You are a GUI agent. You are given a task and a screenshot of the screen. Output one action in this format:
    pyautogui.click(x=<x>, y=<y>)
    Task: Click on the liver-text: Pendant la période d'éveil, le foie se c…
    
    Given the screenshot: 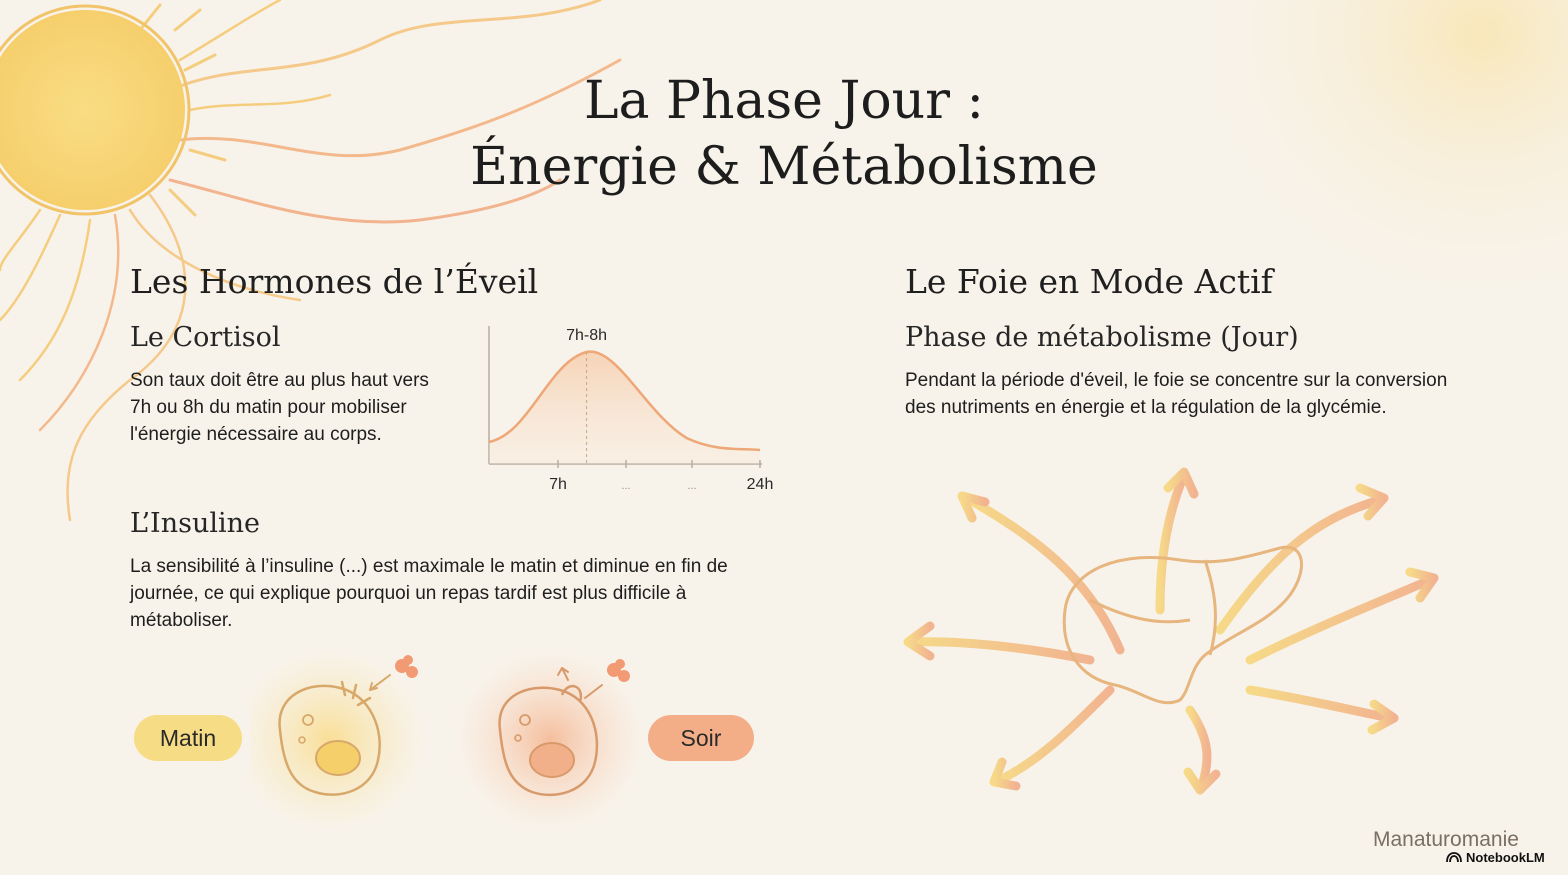 What is the action you would take?
    pyautogui.click(x=1176, y=394)
    